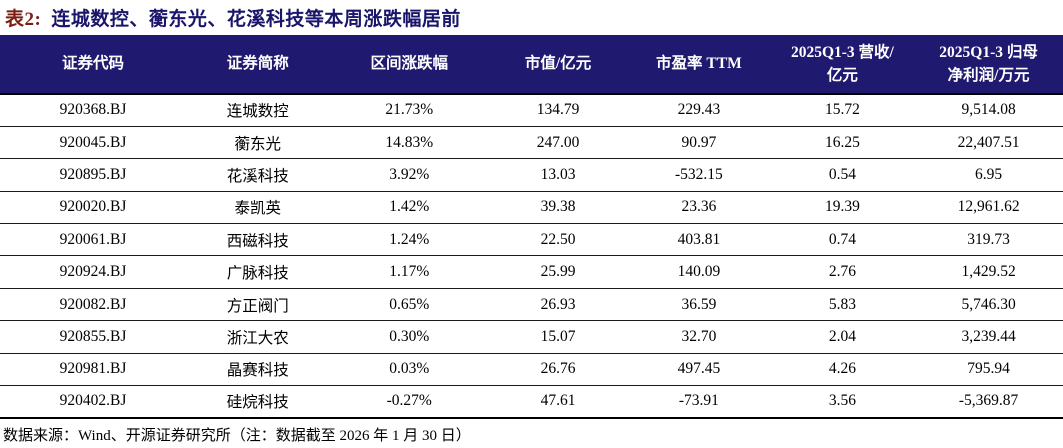  I want to click on table-cell: 3.56, so click(842, 401).